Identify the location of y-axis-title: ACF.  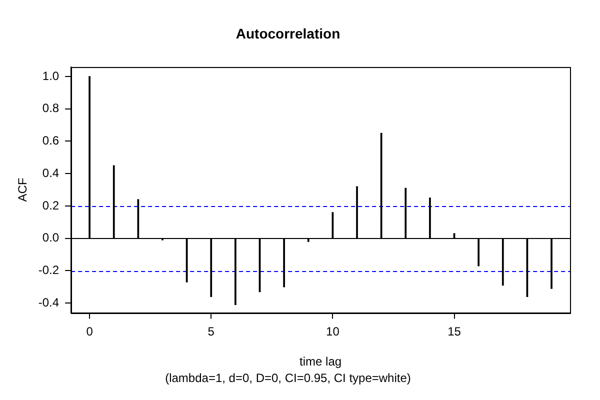
(23, 190).